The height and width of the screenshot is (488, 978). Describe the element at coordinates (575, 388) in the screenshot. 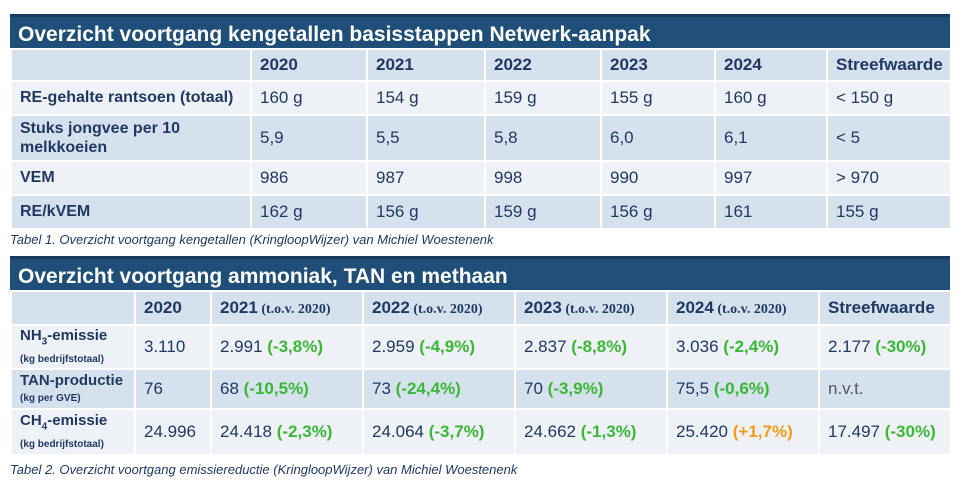

I see `cell-change: (-3,9%)` at that location.